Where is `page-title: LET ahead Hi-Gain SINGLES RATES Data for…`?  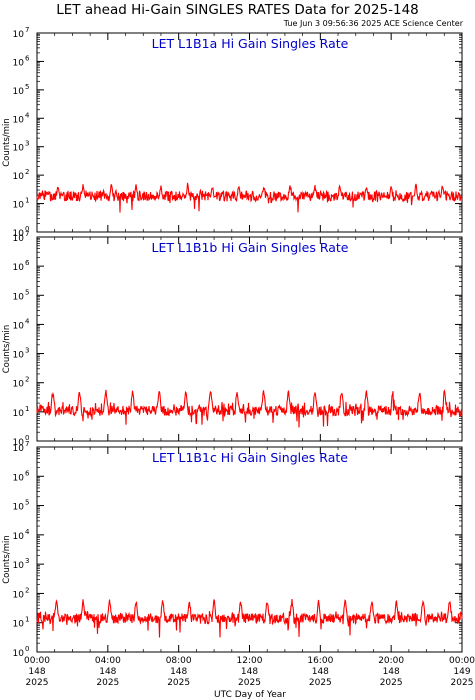 page-title: LET ahead Hi-Gain SINGLES RATES Data for… is located at coordinates (237, 10).